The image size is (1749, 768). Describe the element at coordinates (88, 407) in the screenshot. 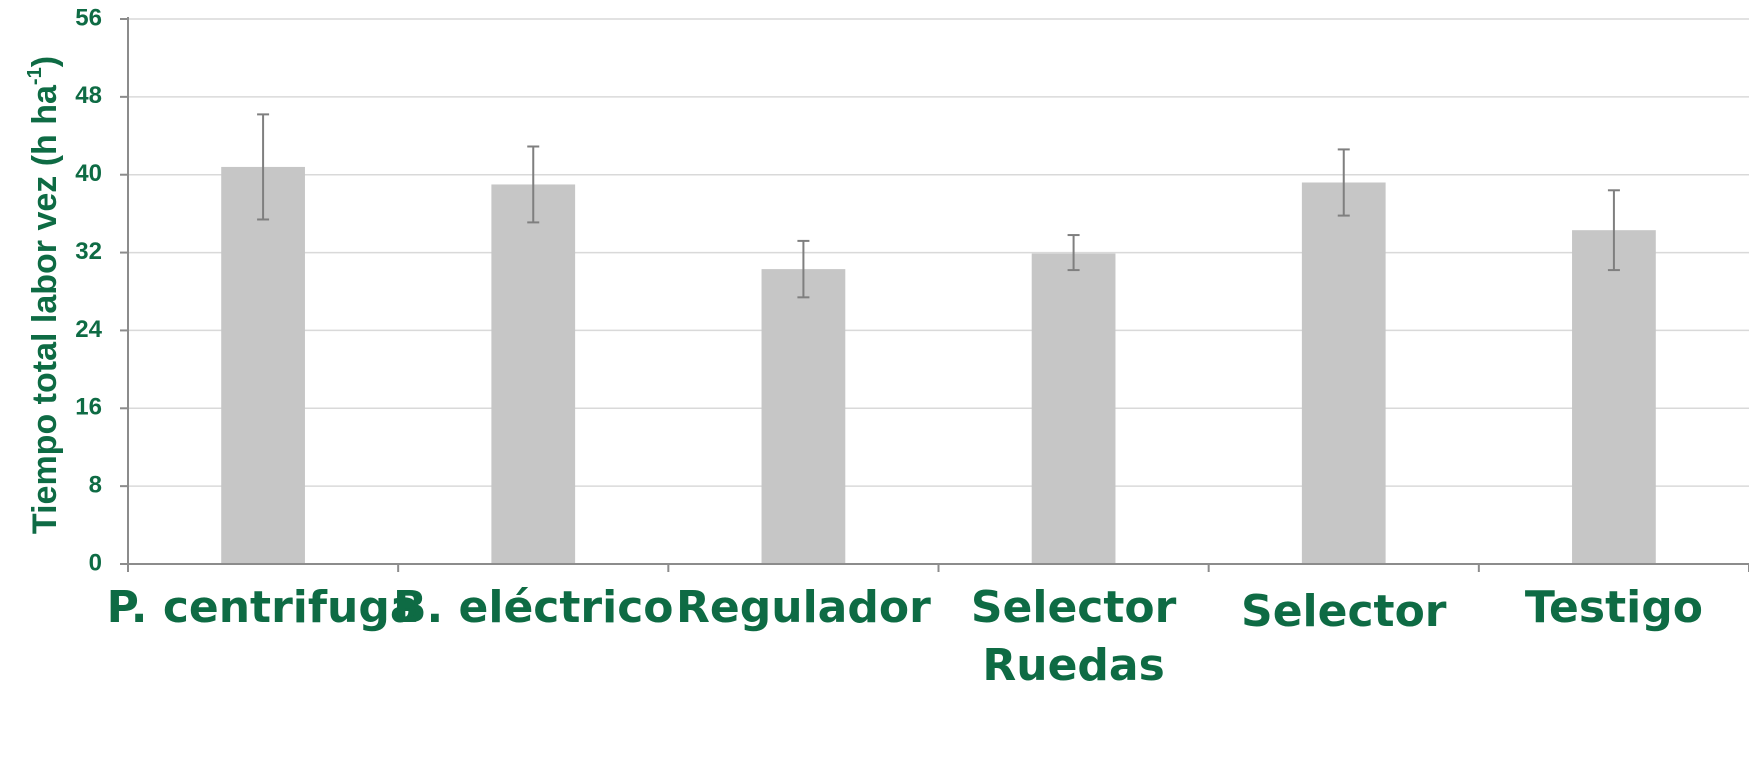

I see `y-tick-label: 16` at that location.